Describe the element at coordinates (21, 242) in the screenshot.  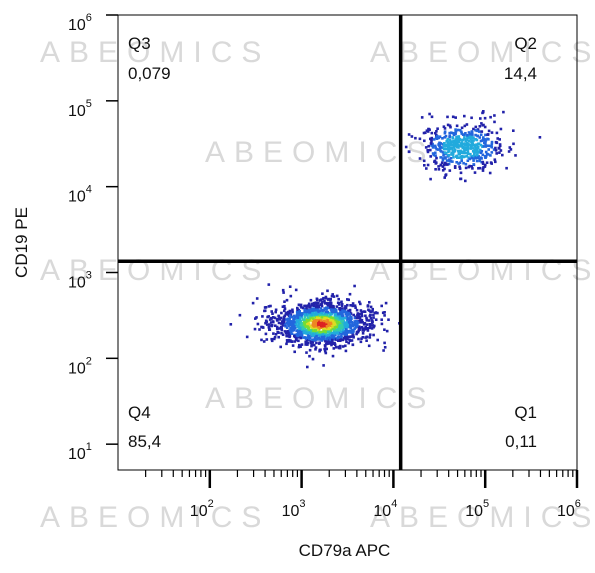
I see `y-axis-title: CD19 PE` at that location.